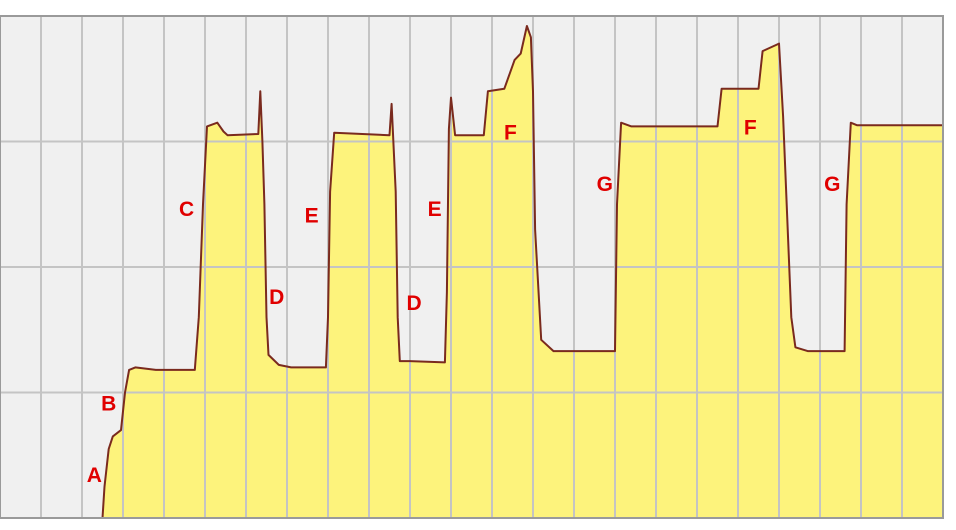 The width and height of the screenshot is (956, 530). Describe the element at coordinates (108, 404) in the screenshot. I see `annotation-label: B` at that location.